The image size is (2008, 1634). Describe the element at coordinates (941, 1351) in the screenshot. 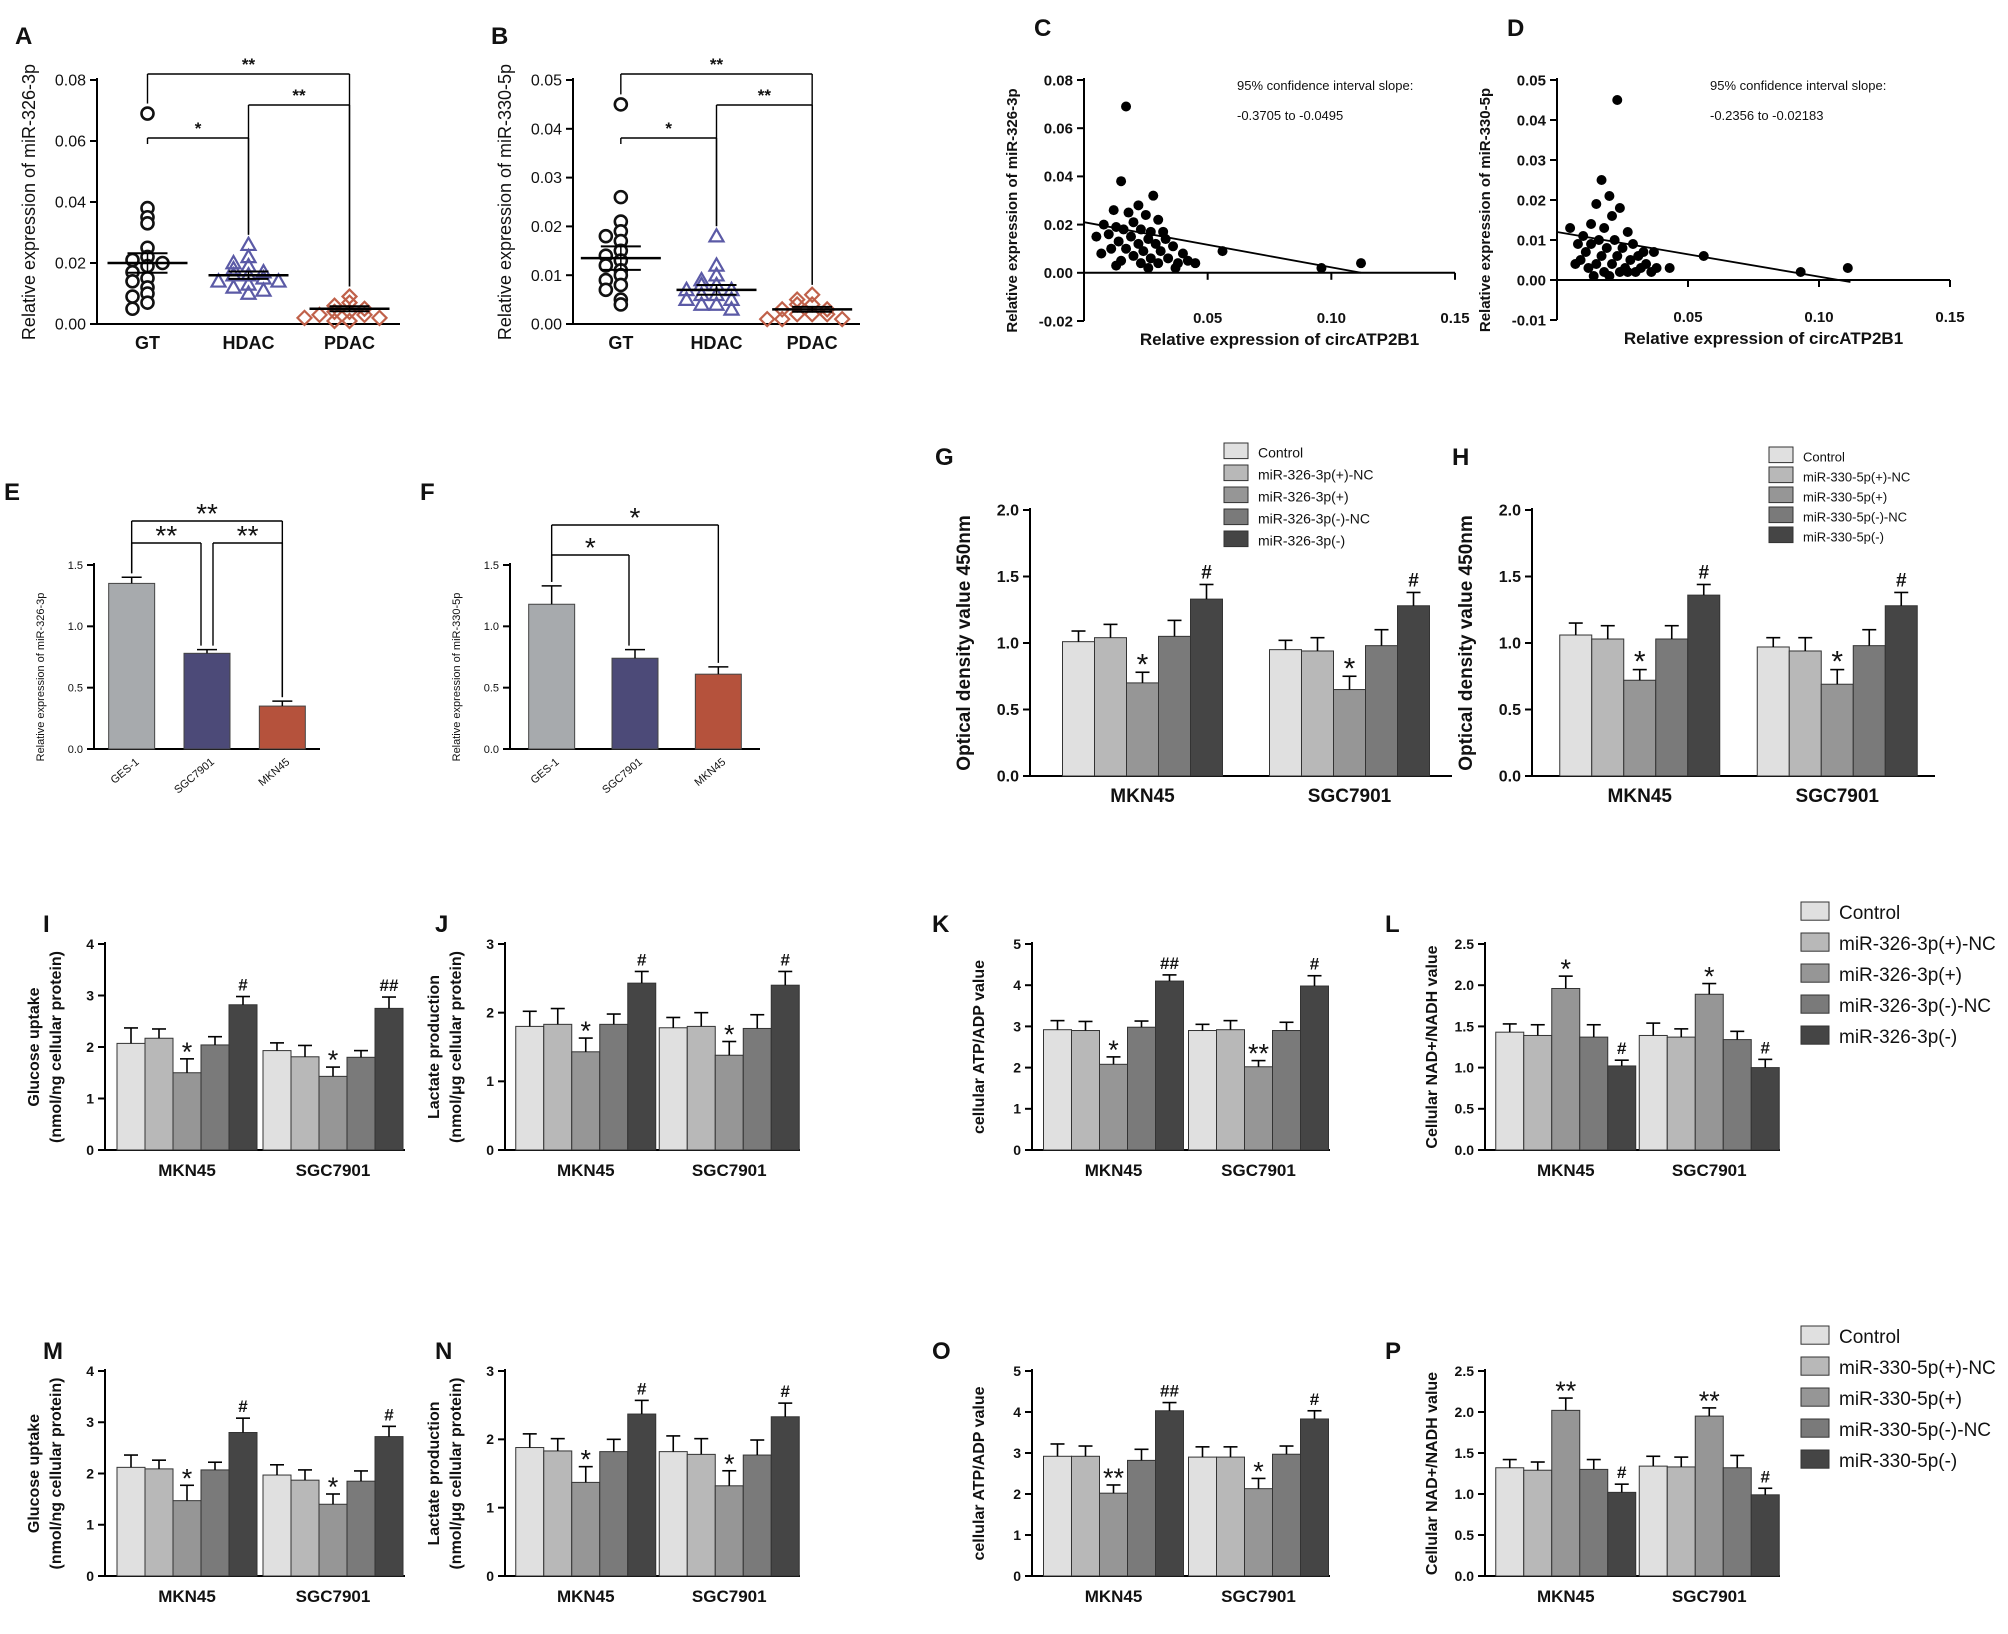

I see `panel-letter: O` at that location.